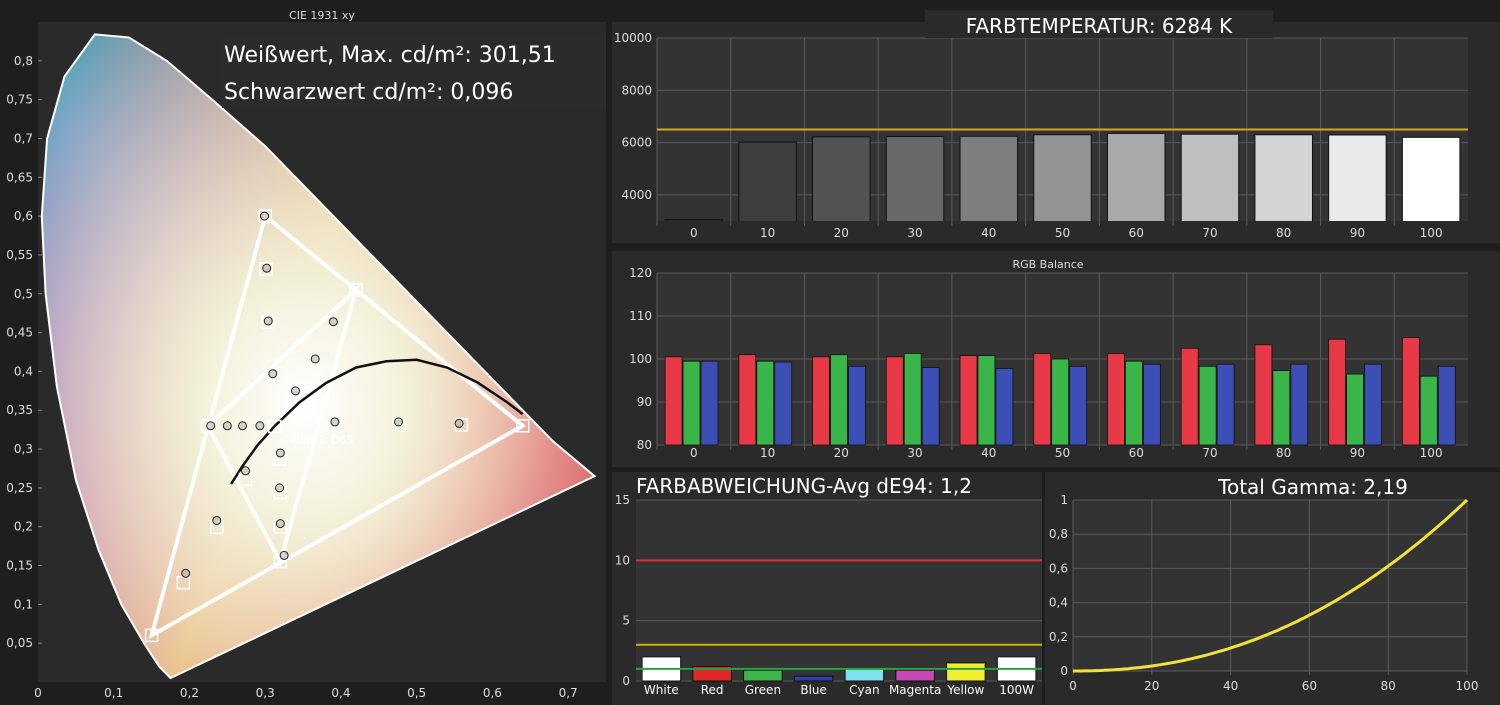 This screenshot has height=705, width=1500. Describe the element at coordinates (19, 255) in the screenshot. I see `cie-y-tick-label: 0,55` at that location.